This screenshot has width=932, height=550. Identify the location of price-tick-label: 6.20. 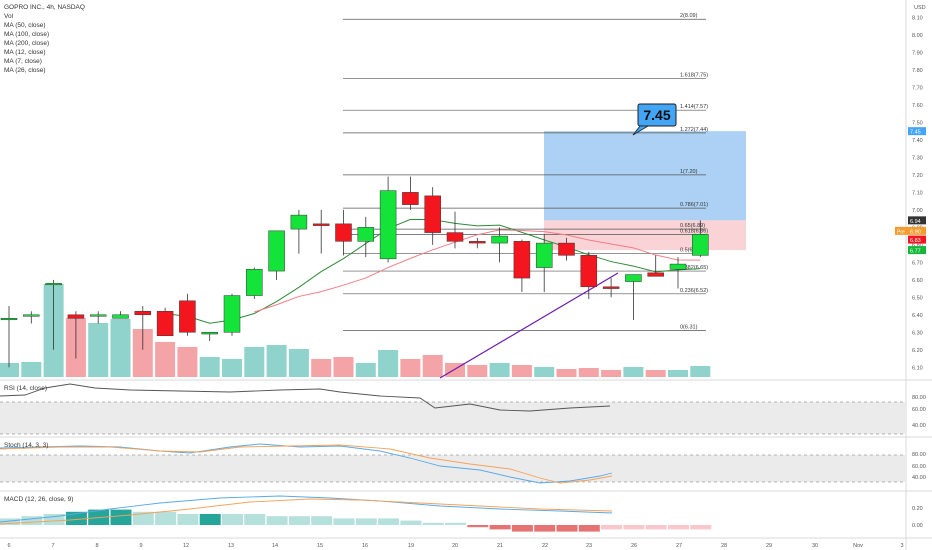
(917, 351).